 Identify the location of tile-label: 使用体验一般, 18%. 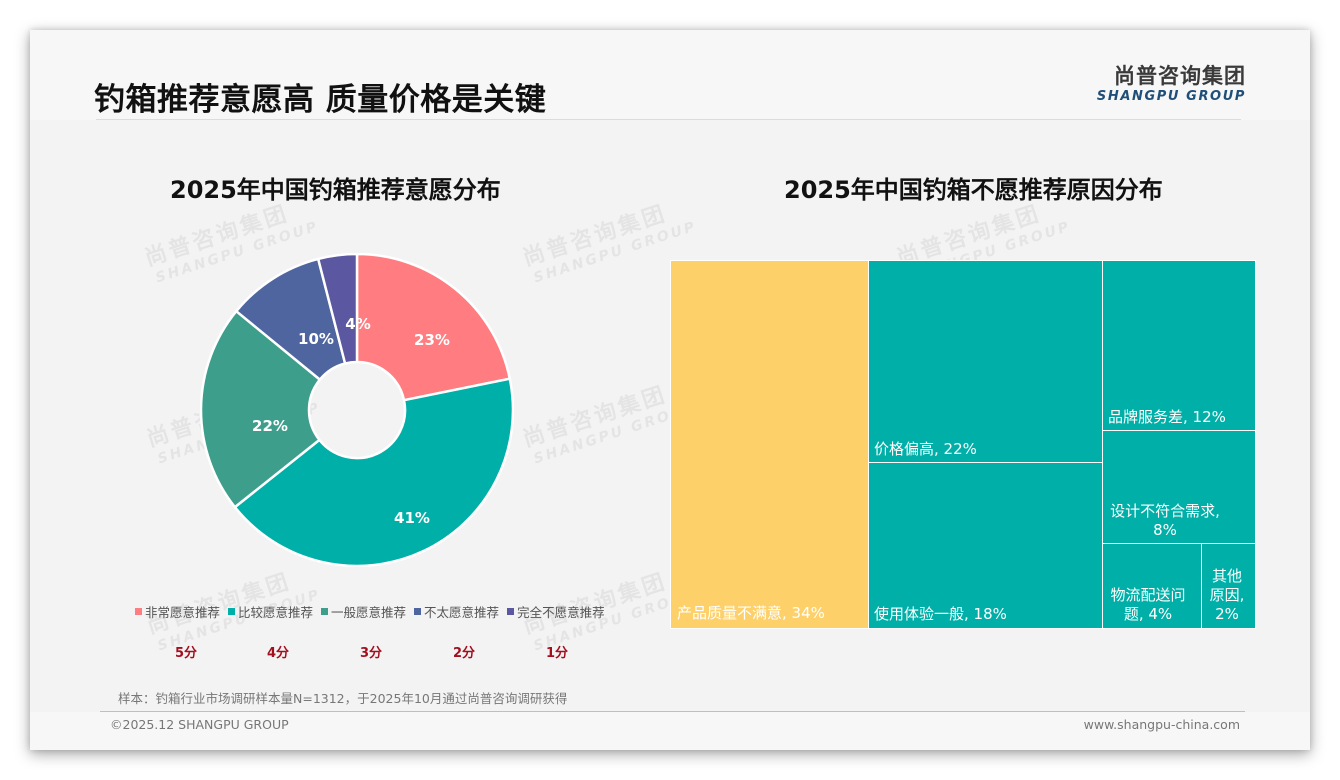
(940, 614).